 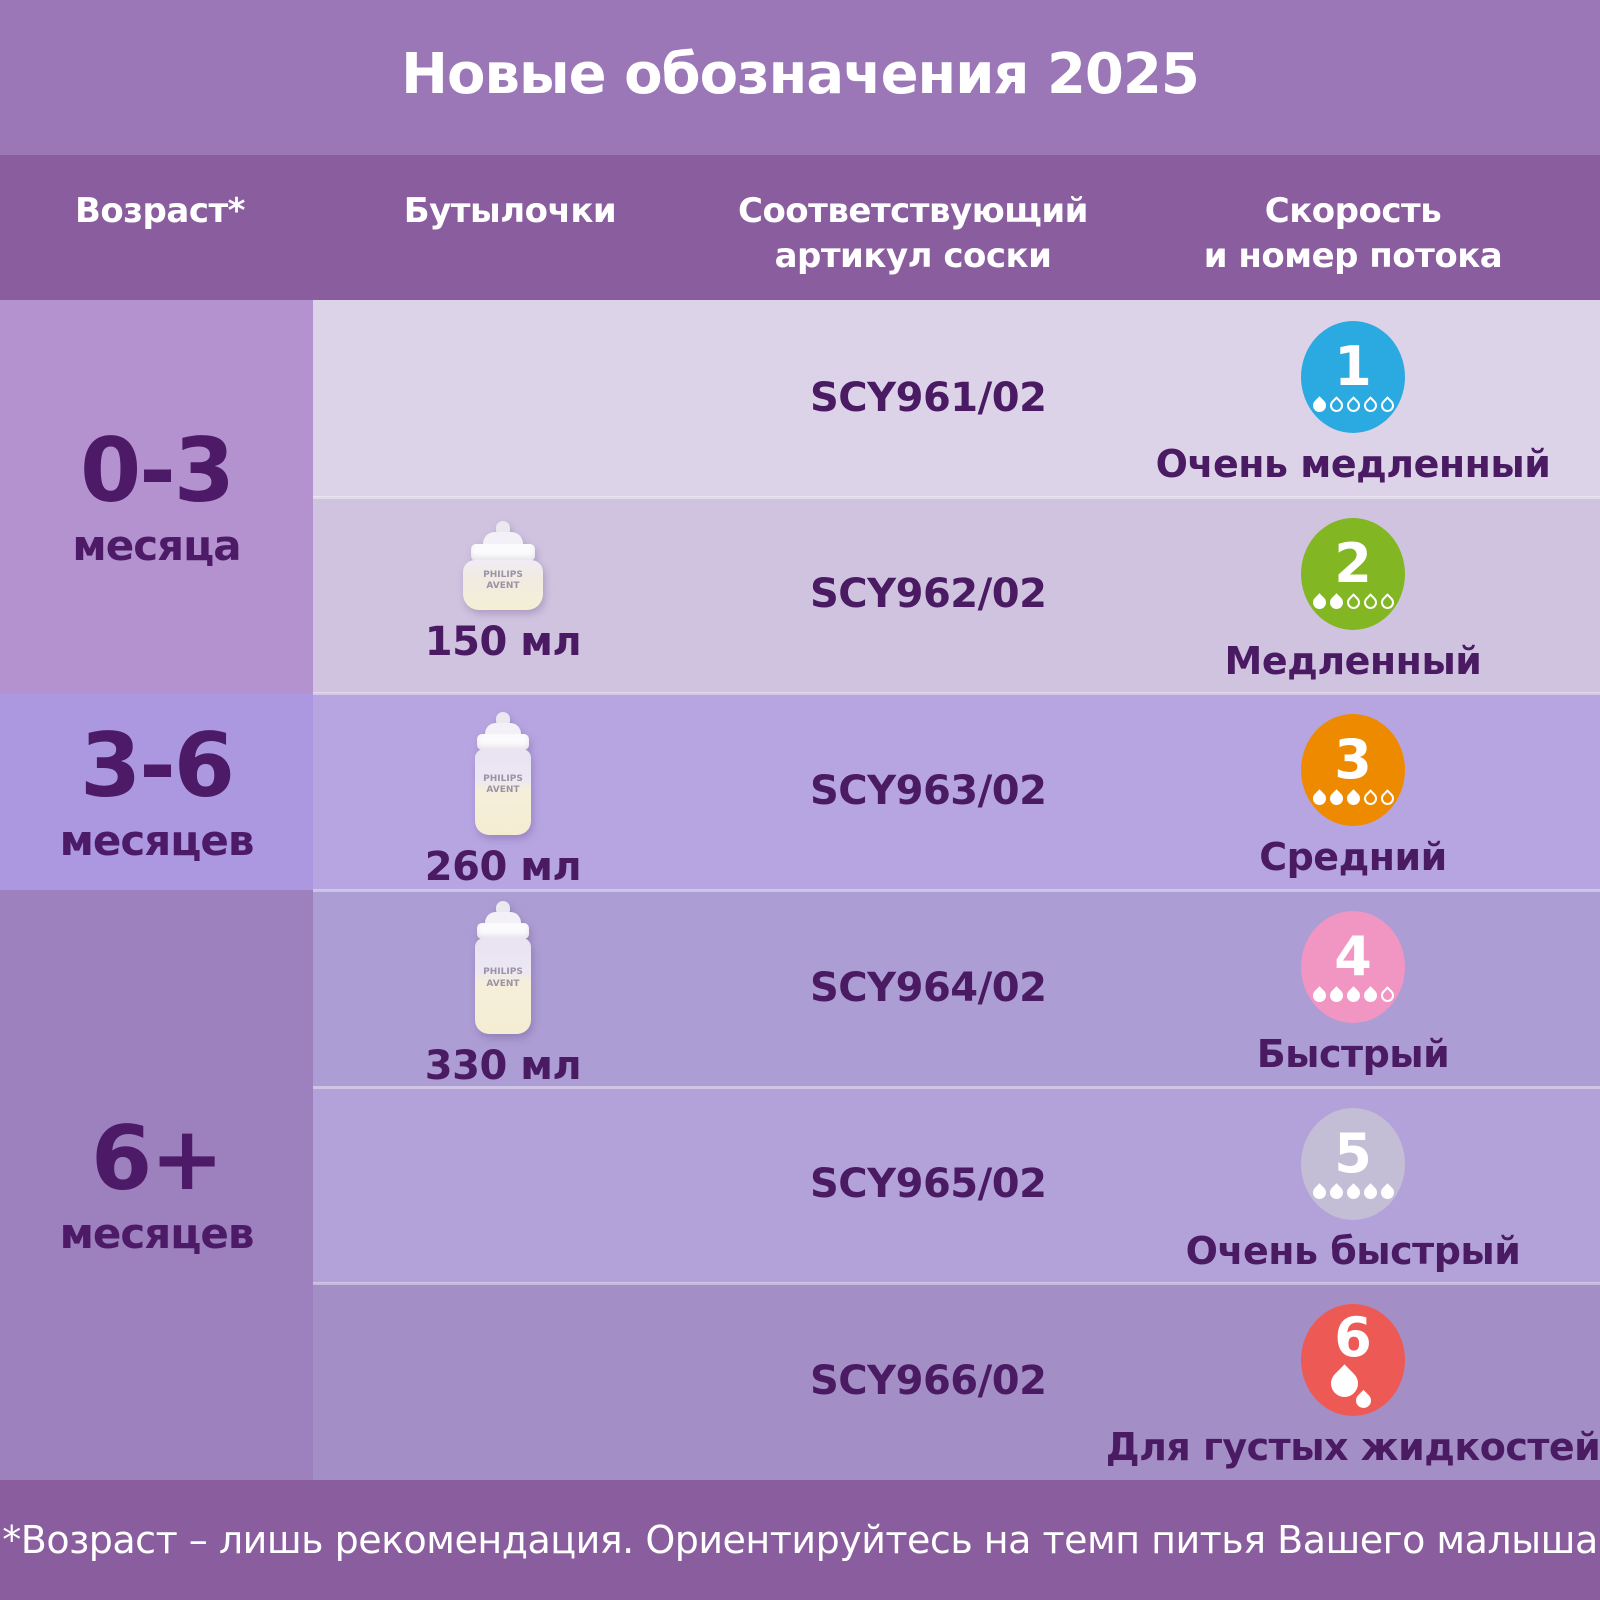 What do you see at coordinates (928, 1184) in the screenshot?
I see `article-code: SCY965/02` at bounding box center [928, 1184].